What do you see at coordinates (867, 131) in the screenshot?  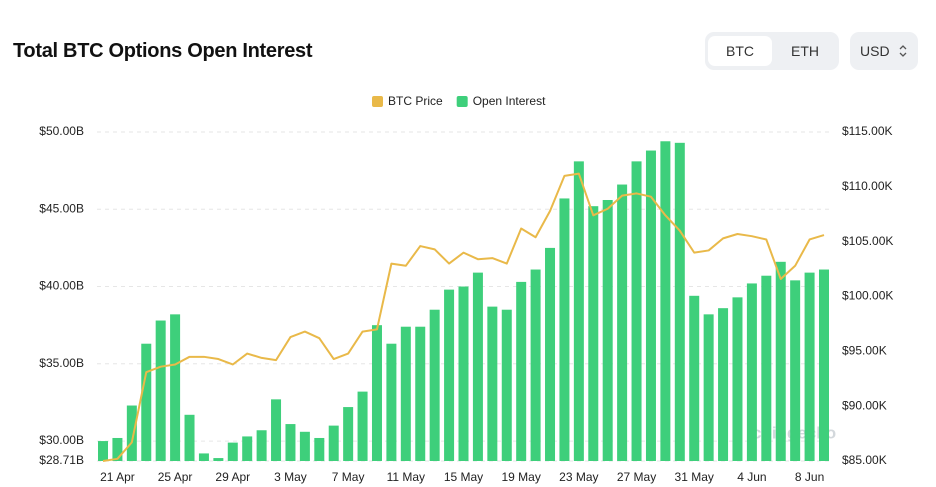 I see `y2-tick-label: $115.00K` at bounding box center [867, 131].